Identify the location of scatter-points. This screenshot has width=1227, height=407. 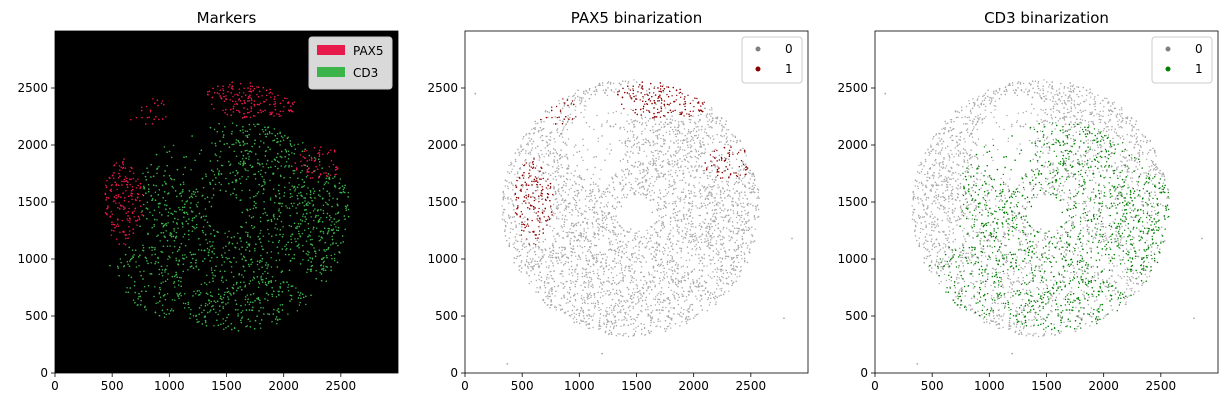
(227, 206).